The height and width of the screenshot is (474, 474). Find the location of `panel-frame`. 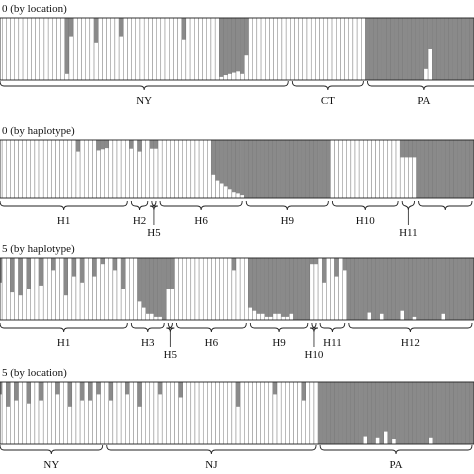

panel-frame is located at coordinates (237, 289).